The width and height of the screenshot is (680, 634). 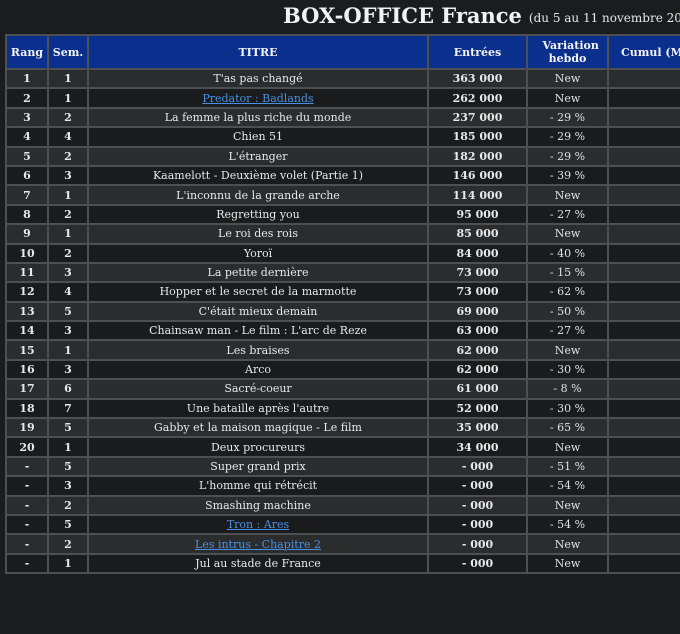 What do you see at coordinates (477, 137) in the screenshot?
I see `cell-entrees: 185 000` at bounding box center [477, 137].